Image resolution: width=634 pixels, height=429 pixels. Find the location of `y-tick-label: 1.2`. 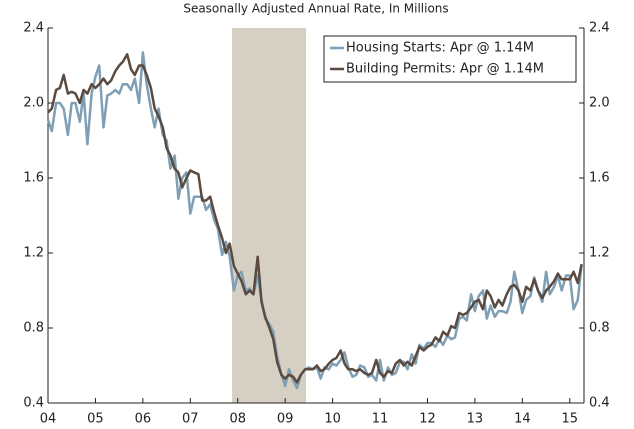

y-tick-label: 1.2 is located at coordinates (33, 253).